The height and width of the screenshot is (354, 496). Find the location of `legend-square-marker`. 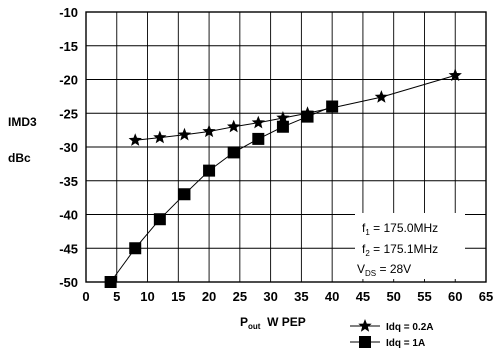

legend-square-marker is located at coordinates (365, 342).